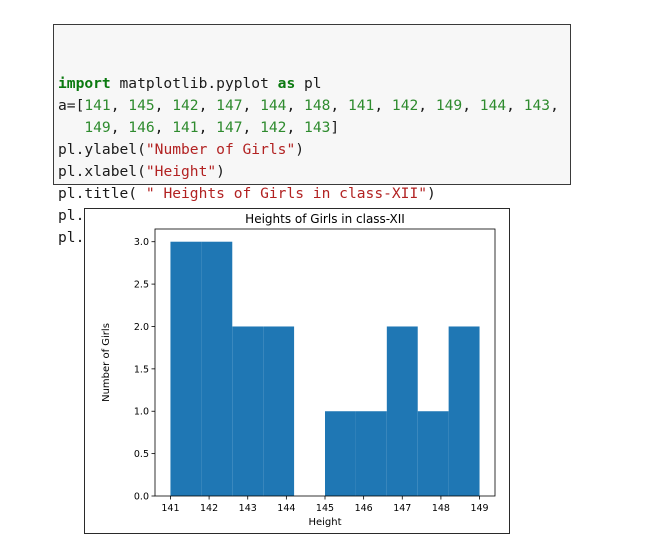 The image size is (653, 547). Describe the element at coordinates (441, 508) in the screenshot. I see `x-tick-label: 148` at that location.